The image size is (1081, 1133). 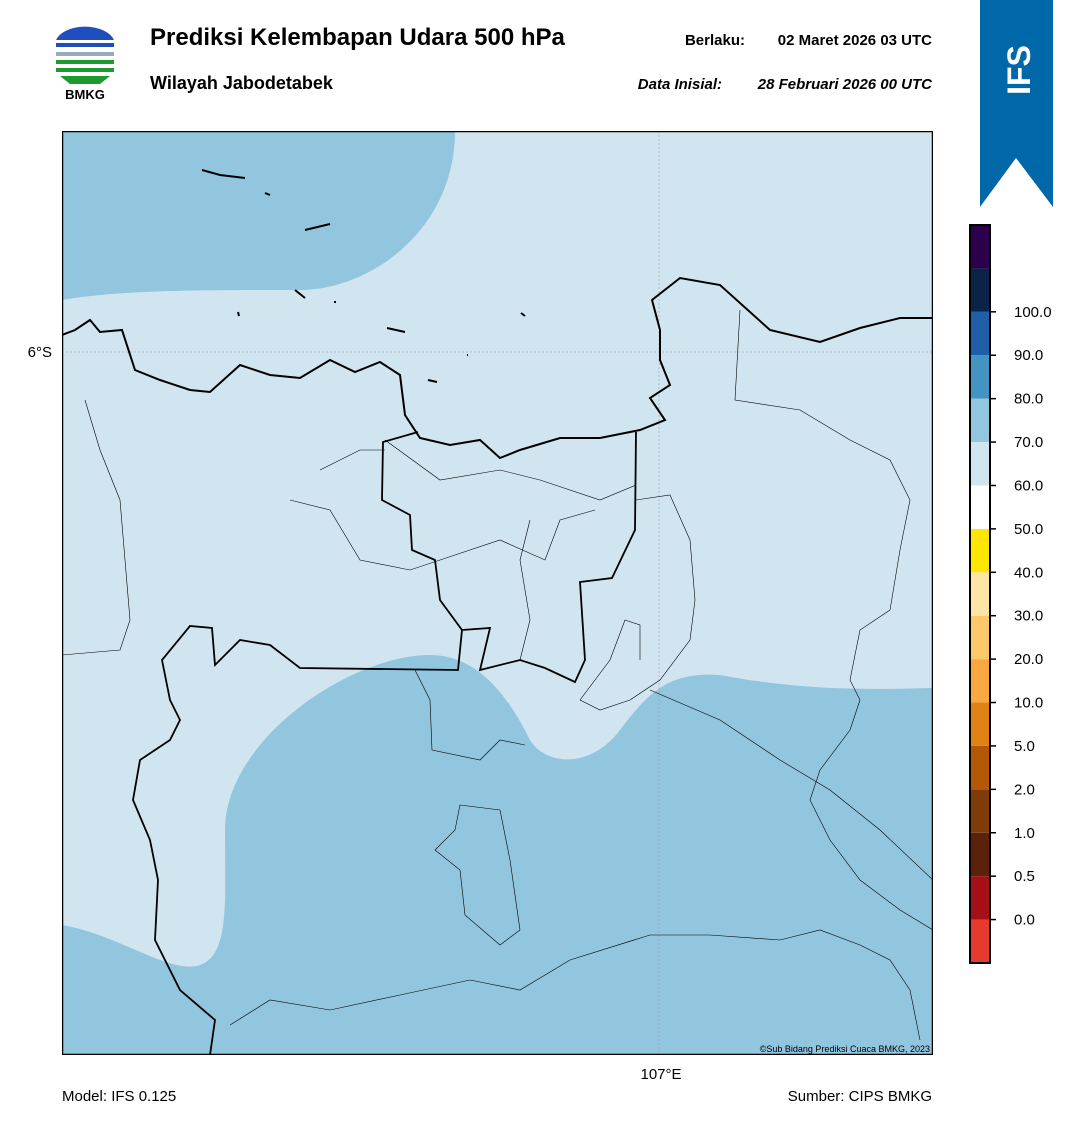 I want to click on colorbar-label: 50.0, so click(x=1028, y=529).